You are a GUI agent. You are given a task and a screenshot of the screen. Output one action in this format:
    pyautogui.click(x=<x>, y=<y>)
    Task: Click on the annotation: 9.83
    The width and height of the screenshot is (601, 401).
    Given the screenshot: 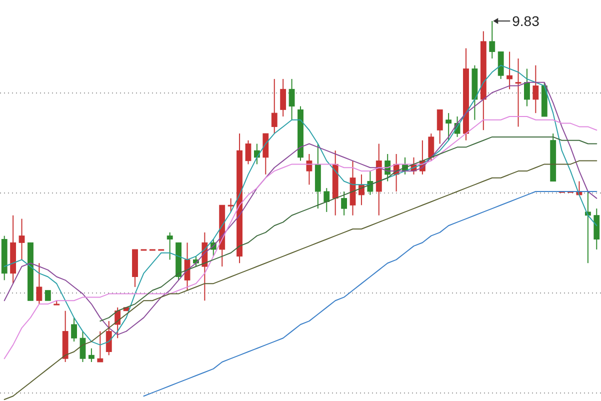 What is the action you would take?
    pyautogui.click(x=526, y=21)
    